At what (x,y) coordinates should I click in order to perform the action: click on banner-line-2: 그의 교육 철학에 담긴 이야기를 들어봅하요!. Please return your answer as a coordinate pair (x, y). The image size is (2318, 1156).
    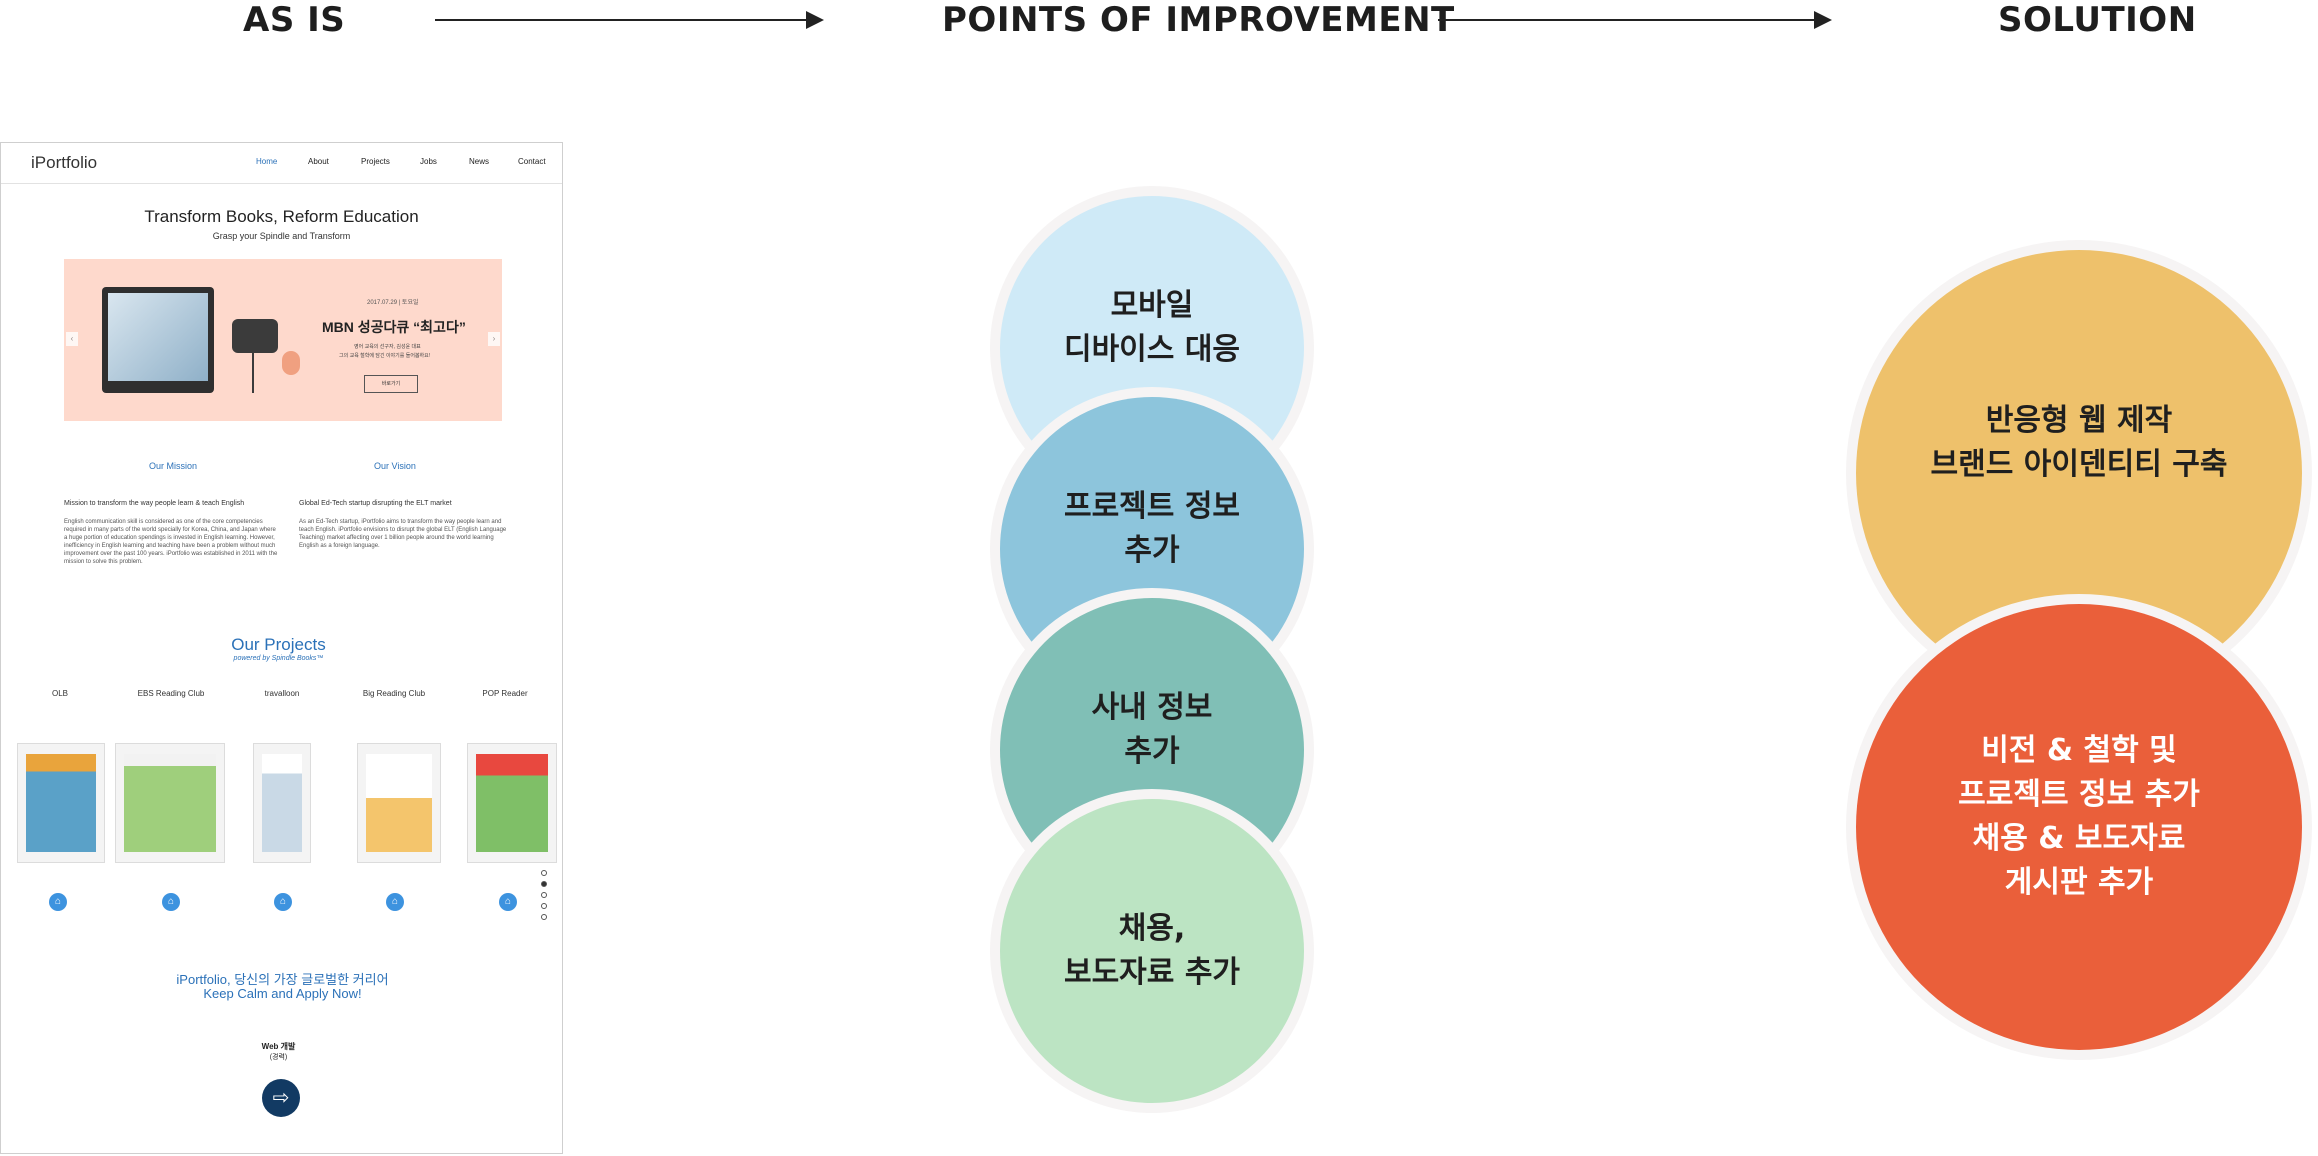
    Looking at the image, I should click on (385, 356).